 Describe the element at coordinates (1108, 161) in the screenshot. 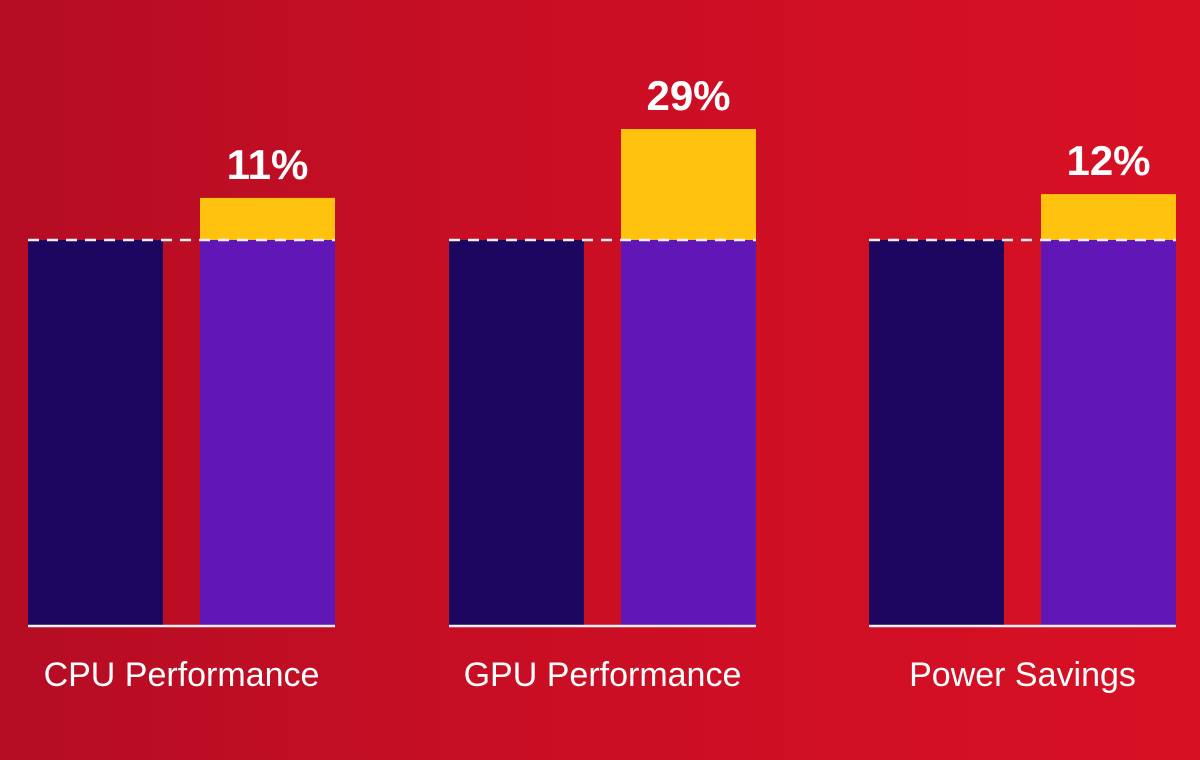

I see `data-label: 12%` at that location.